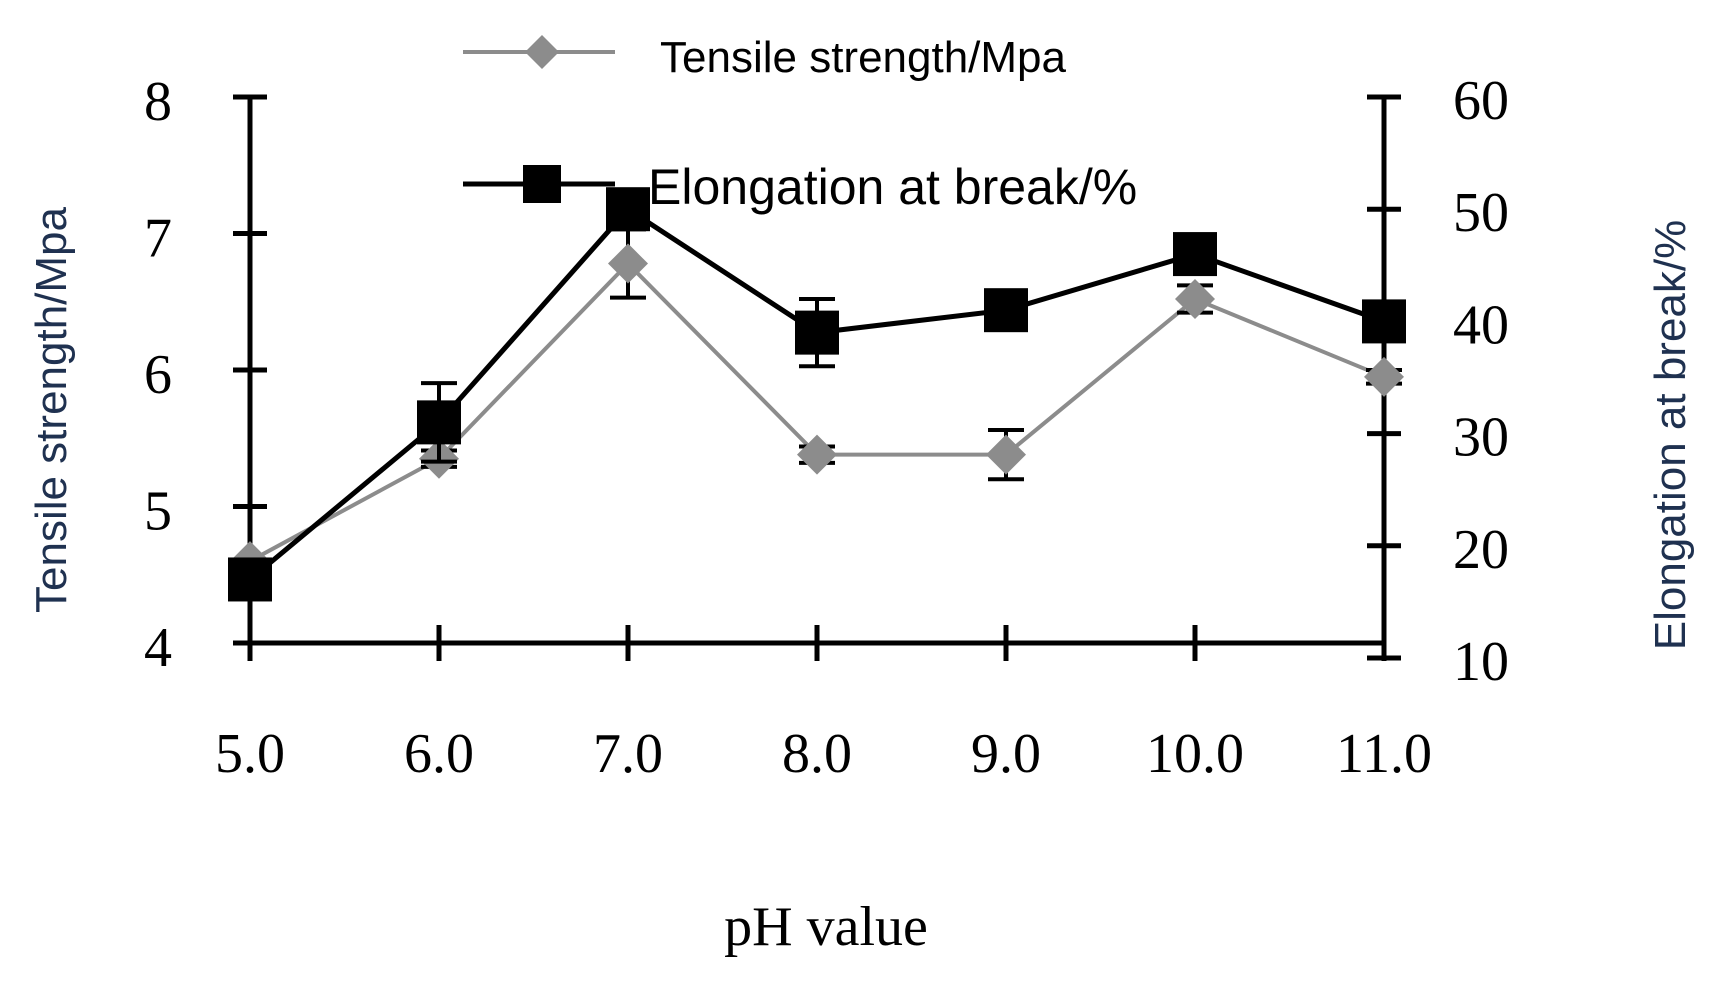 The height and width of the screenshot is (982, 1719). I want to click on y-tick-label-left: 4, so click(158, 648).